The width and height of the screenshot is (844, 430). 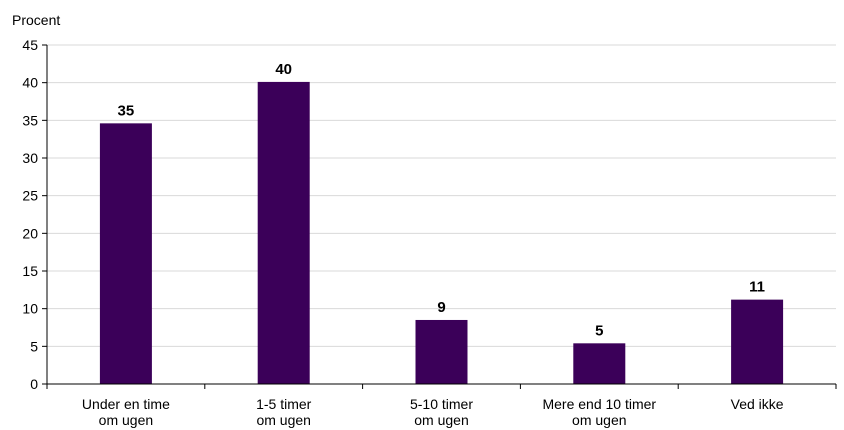 I want to click on x-tick-label-line: Ved ikke, so click(x=757, y=404).